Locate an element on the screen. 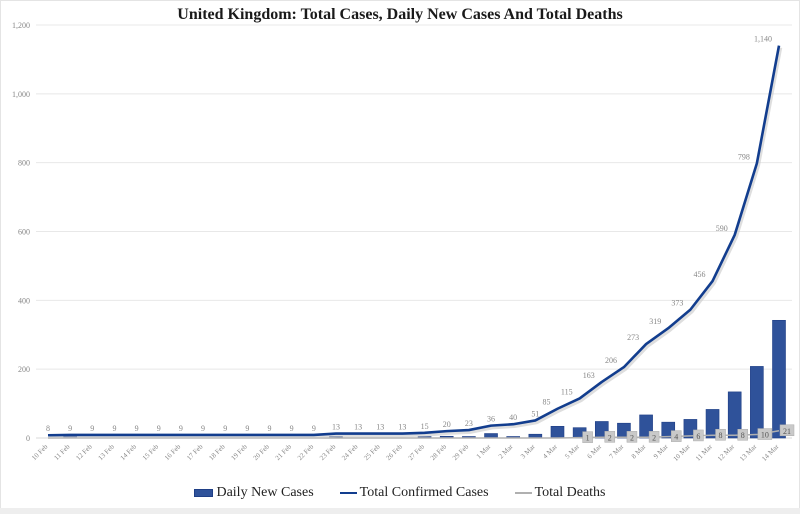 The image size is (800, 514). cases-data-label: 36 is located at coordinates (491, 419).